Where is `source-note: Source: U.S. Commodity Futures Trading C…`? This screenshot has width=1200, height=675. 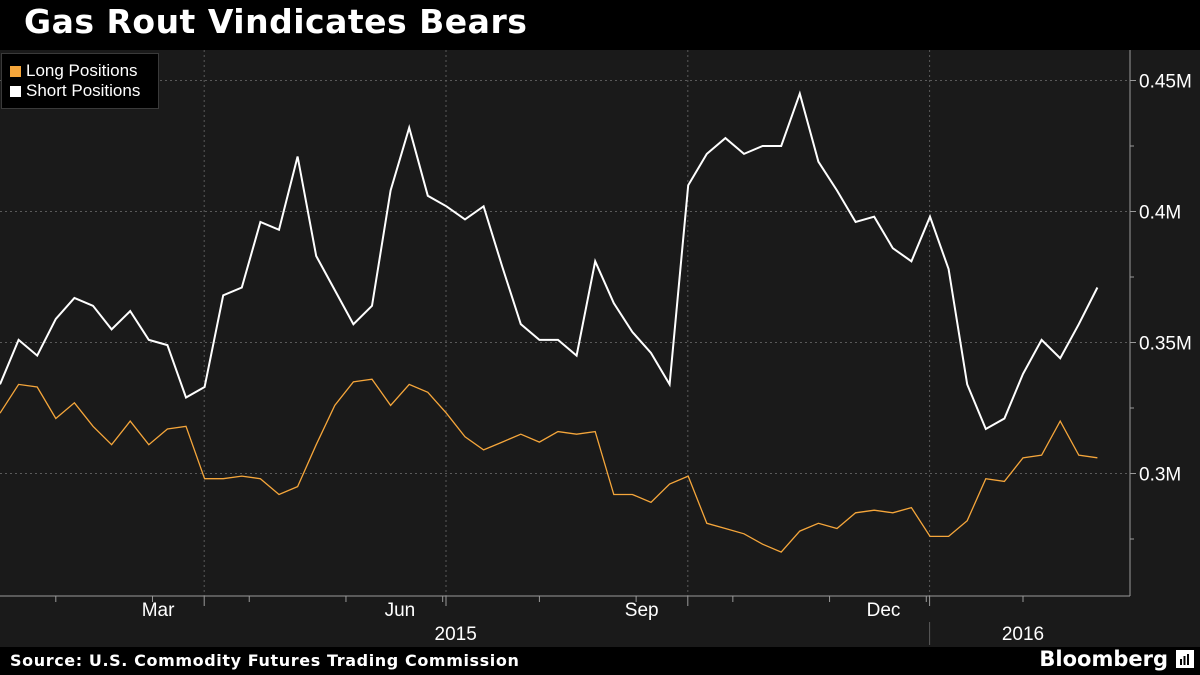 source-note: Source: U.S. Commodity Futures Trading C… is located at coordinates (265, 660).